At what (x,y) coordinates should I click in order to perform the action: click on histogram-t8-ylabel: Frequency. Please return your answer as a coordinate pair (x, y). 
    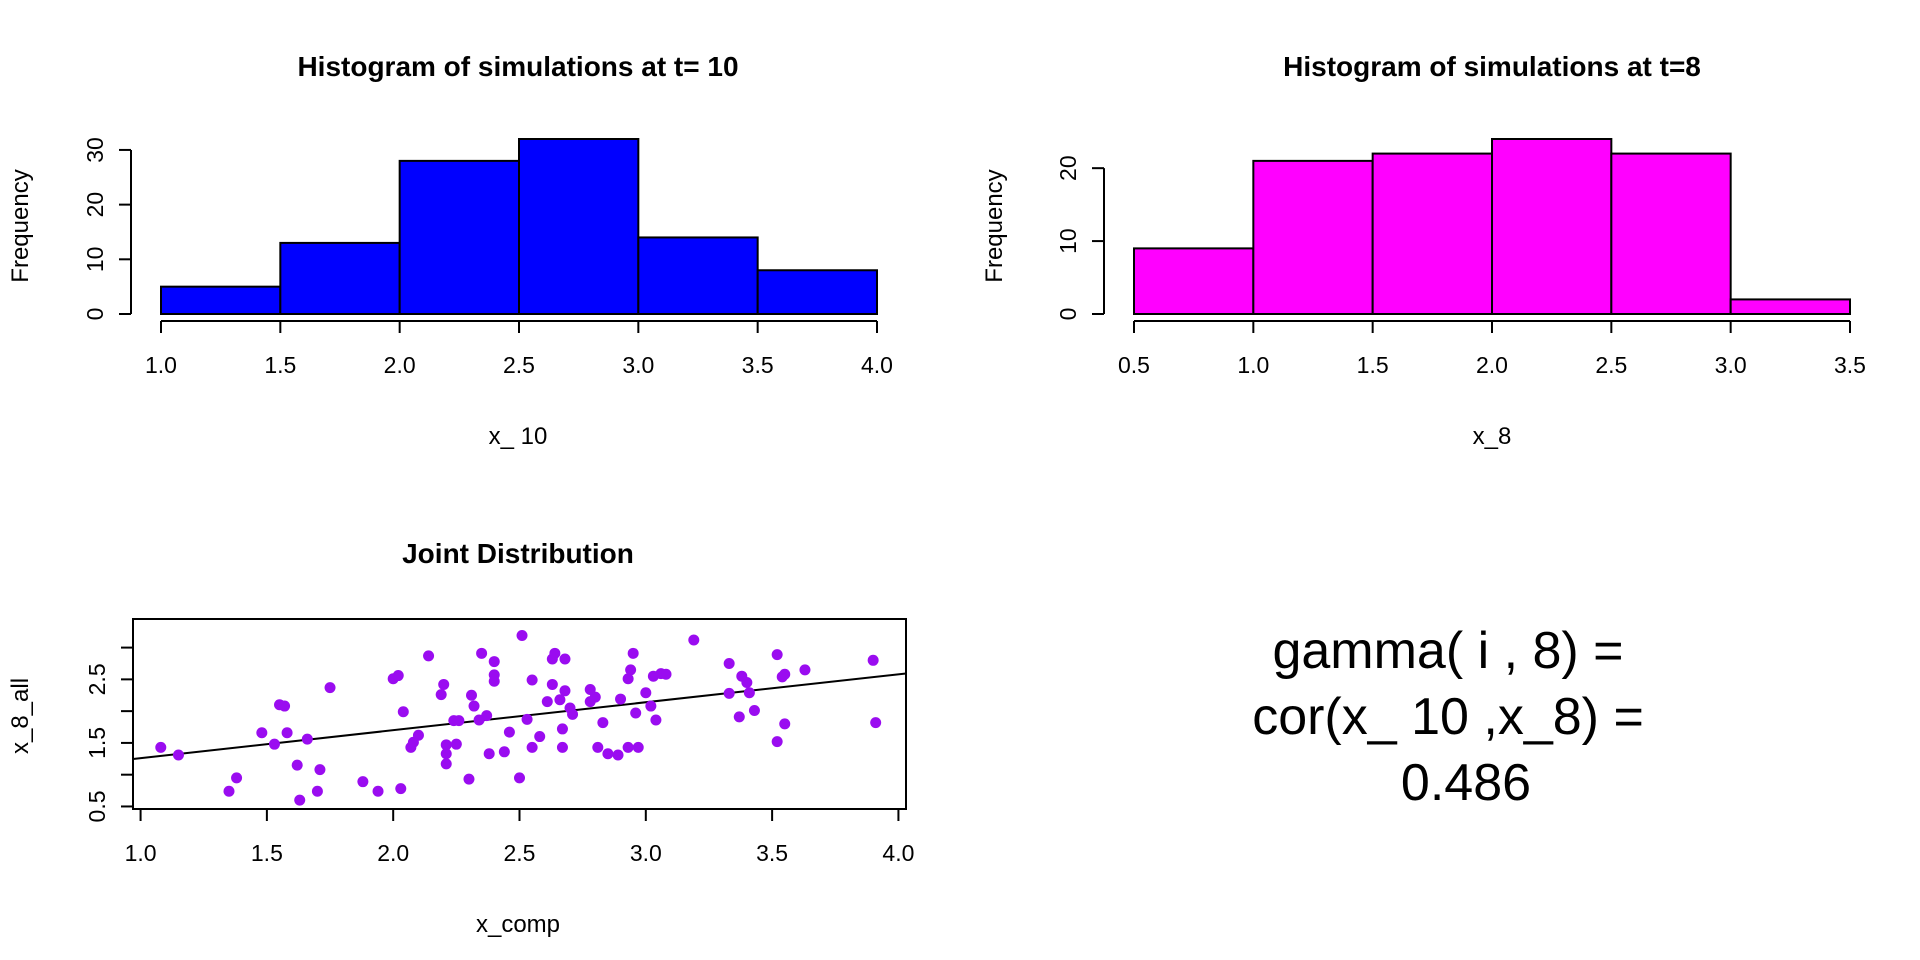
    Looking at the image, I should click on (994, 225).